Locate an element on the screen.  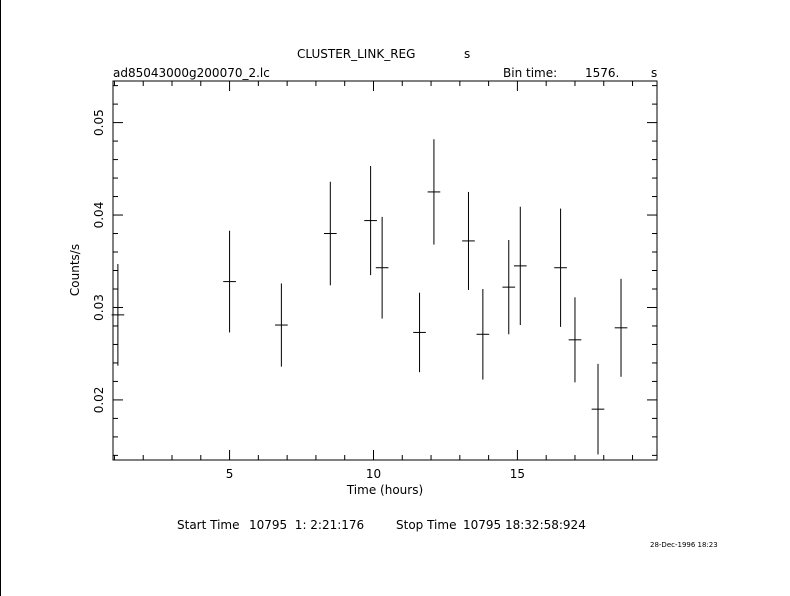
y-axis-label: Counts/s is located at coordinates (75, 270).